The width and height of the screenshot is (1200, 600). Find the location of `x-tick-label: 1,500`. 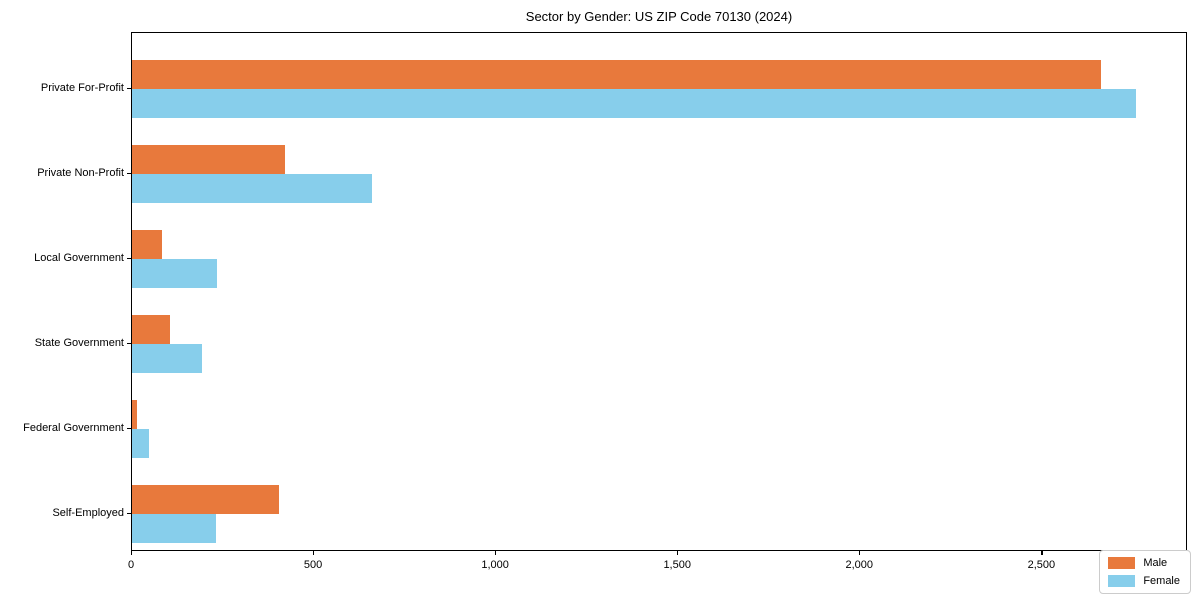

x-tick-label: 1,500 is located at coordinates (677, 565).